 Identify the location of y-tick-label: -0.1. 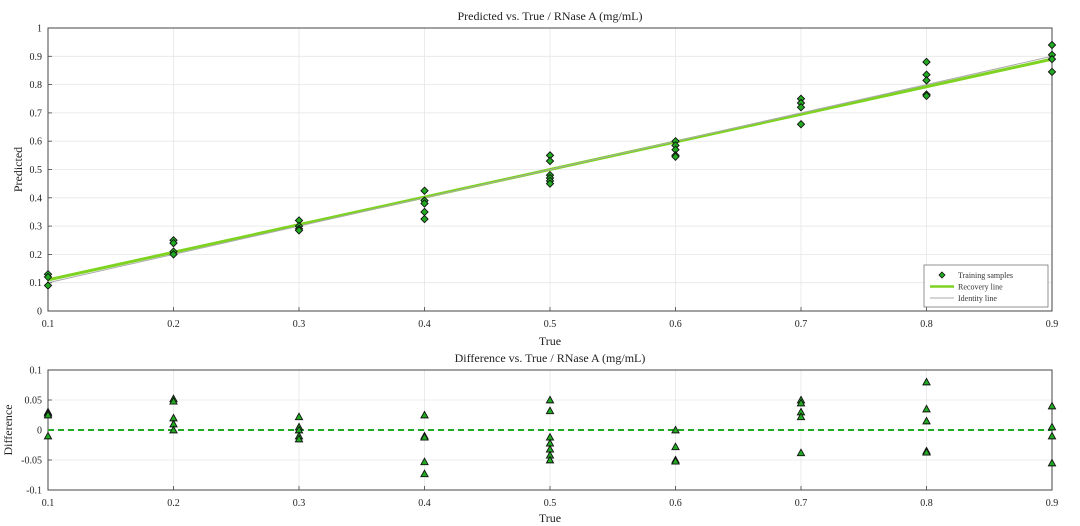
(34, 491).